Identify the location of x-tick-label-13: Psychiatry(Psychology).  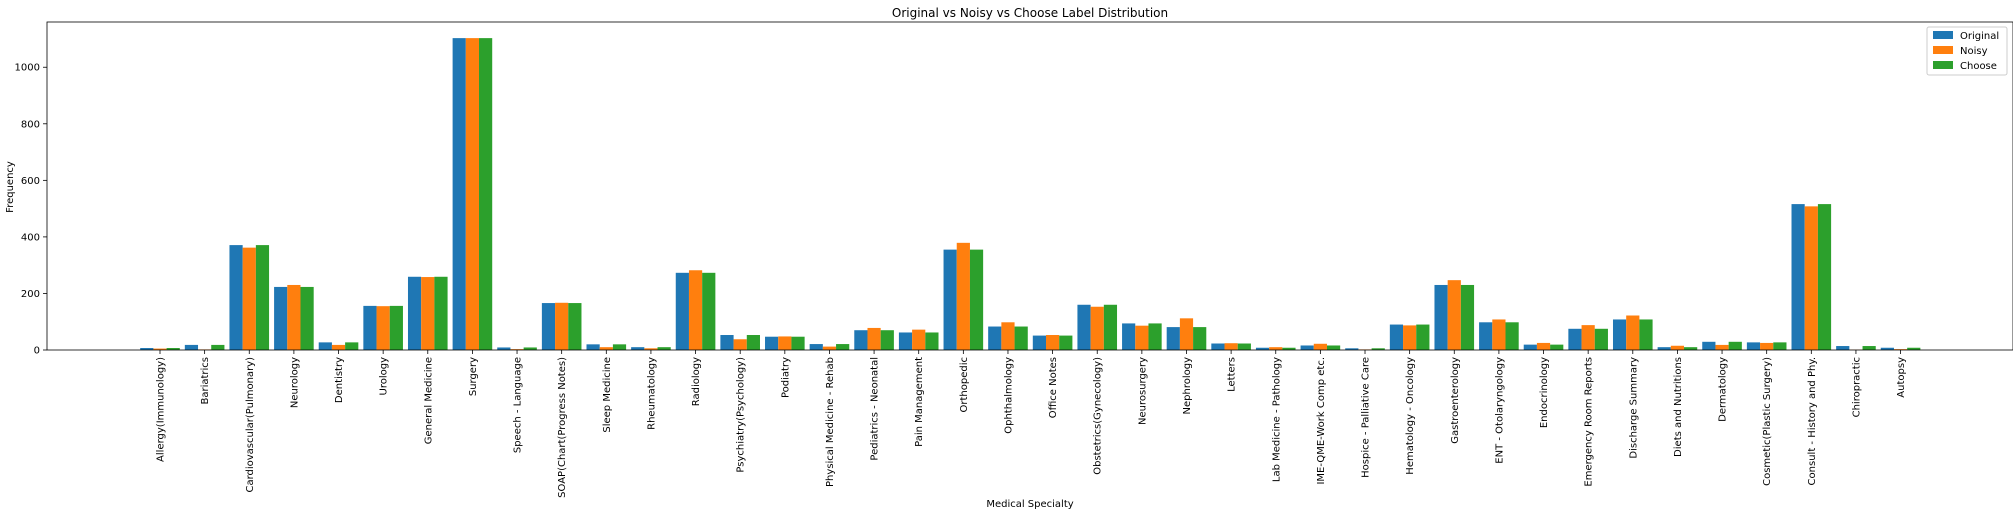
(741, 415).